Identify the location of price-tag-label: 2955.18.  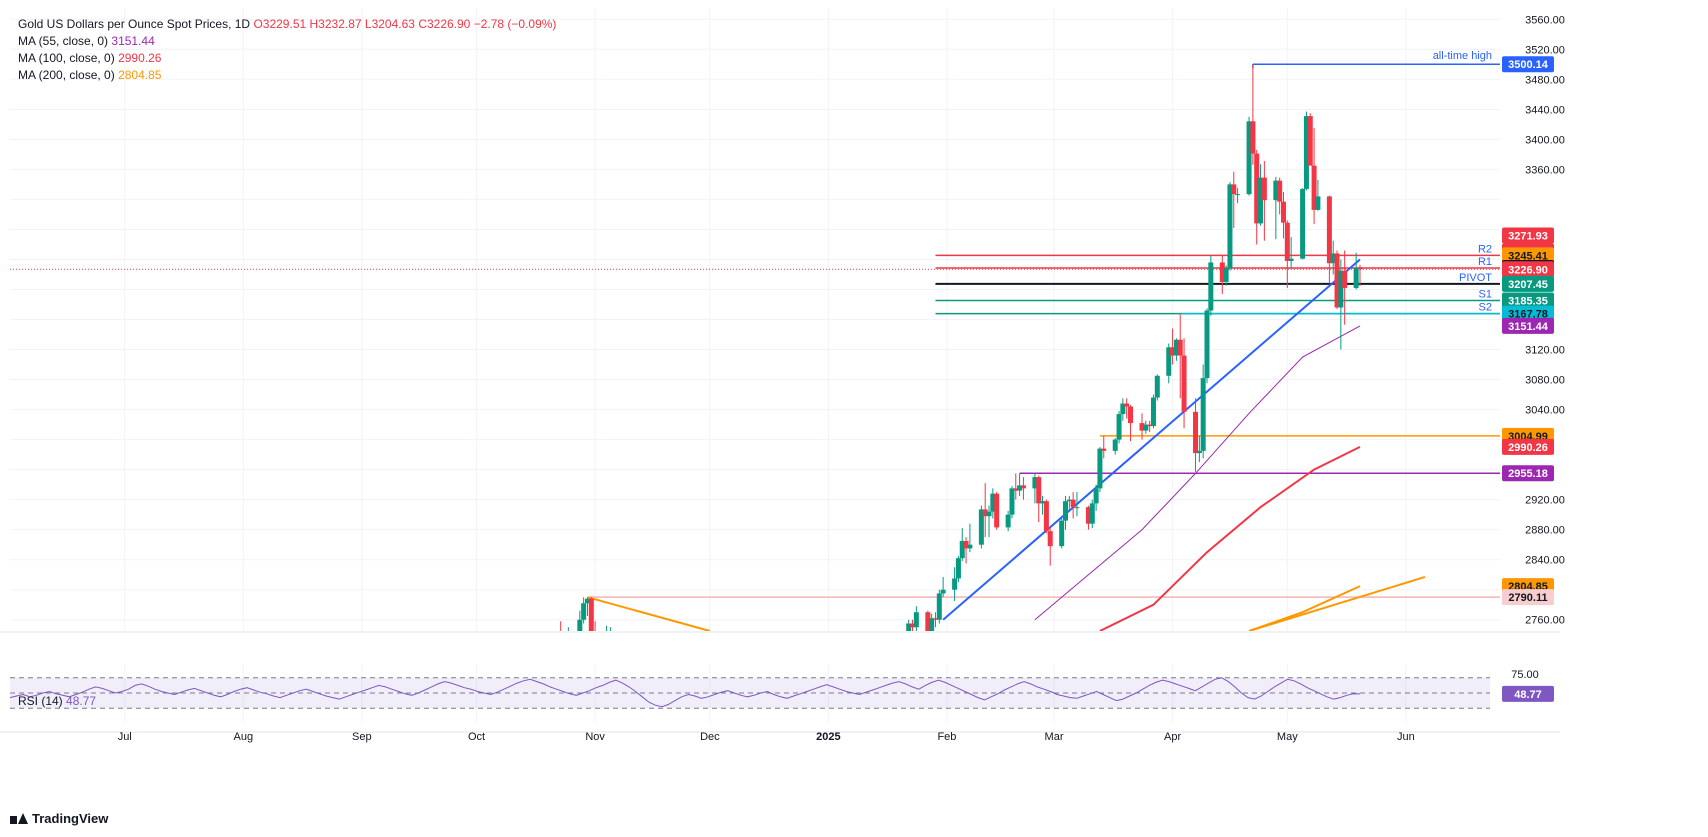
(1528, 474).